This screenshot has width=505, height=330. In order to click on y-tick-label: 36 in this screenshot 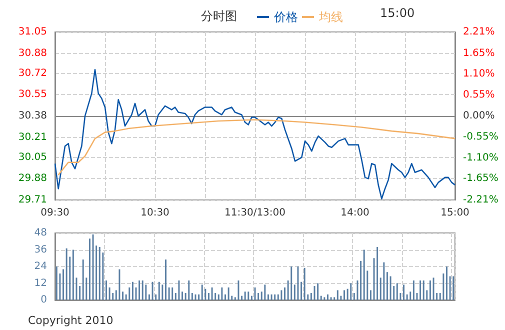, I will do `click(40, 250)`.